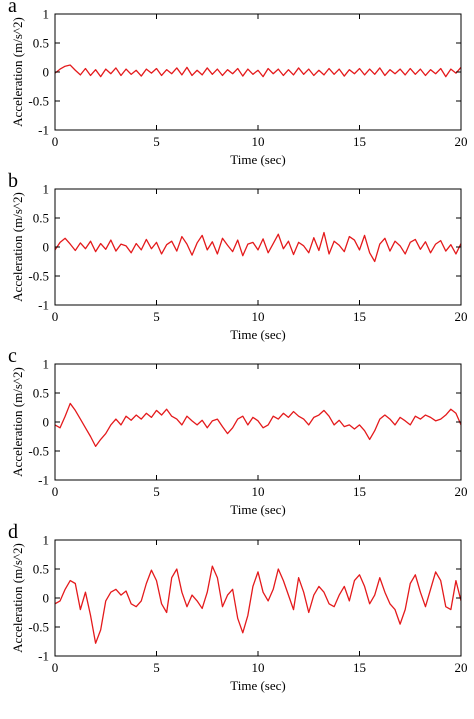 The image size is (474, 719). What do you see at coordinates (13, 181) in the screenshot?
I see `panel-letter: b` at bounding box center [13, 181].